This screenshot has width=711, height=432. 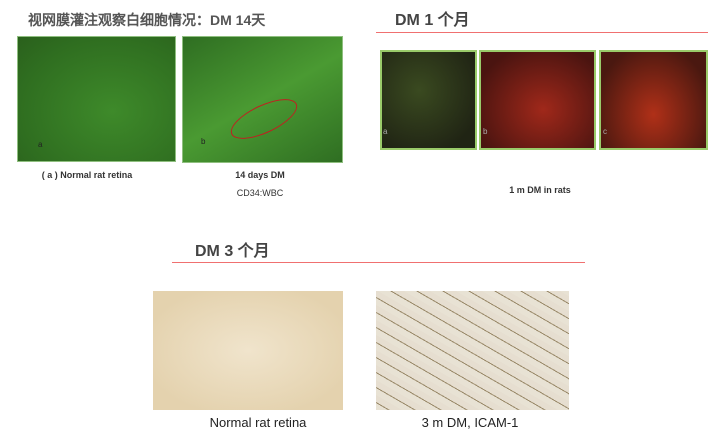 I want to click on fluorescence-image-c: c, so click(x=653, y=100).